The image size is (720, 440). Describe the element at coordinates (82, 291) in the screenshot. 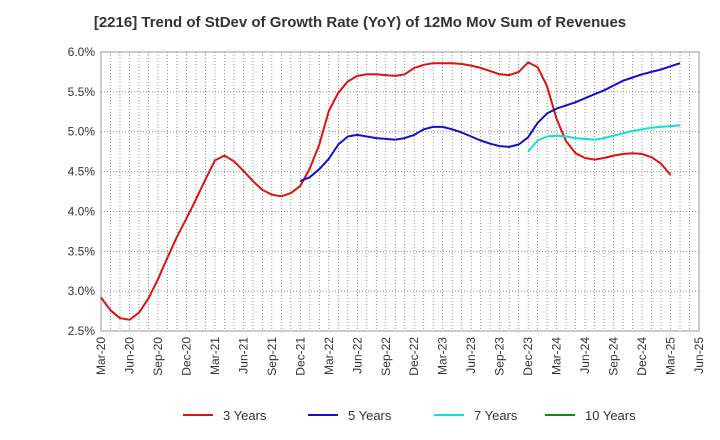

I see `y-tick-label: 3.0%` at that location.